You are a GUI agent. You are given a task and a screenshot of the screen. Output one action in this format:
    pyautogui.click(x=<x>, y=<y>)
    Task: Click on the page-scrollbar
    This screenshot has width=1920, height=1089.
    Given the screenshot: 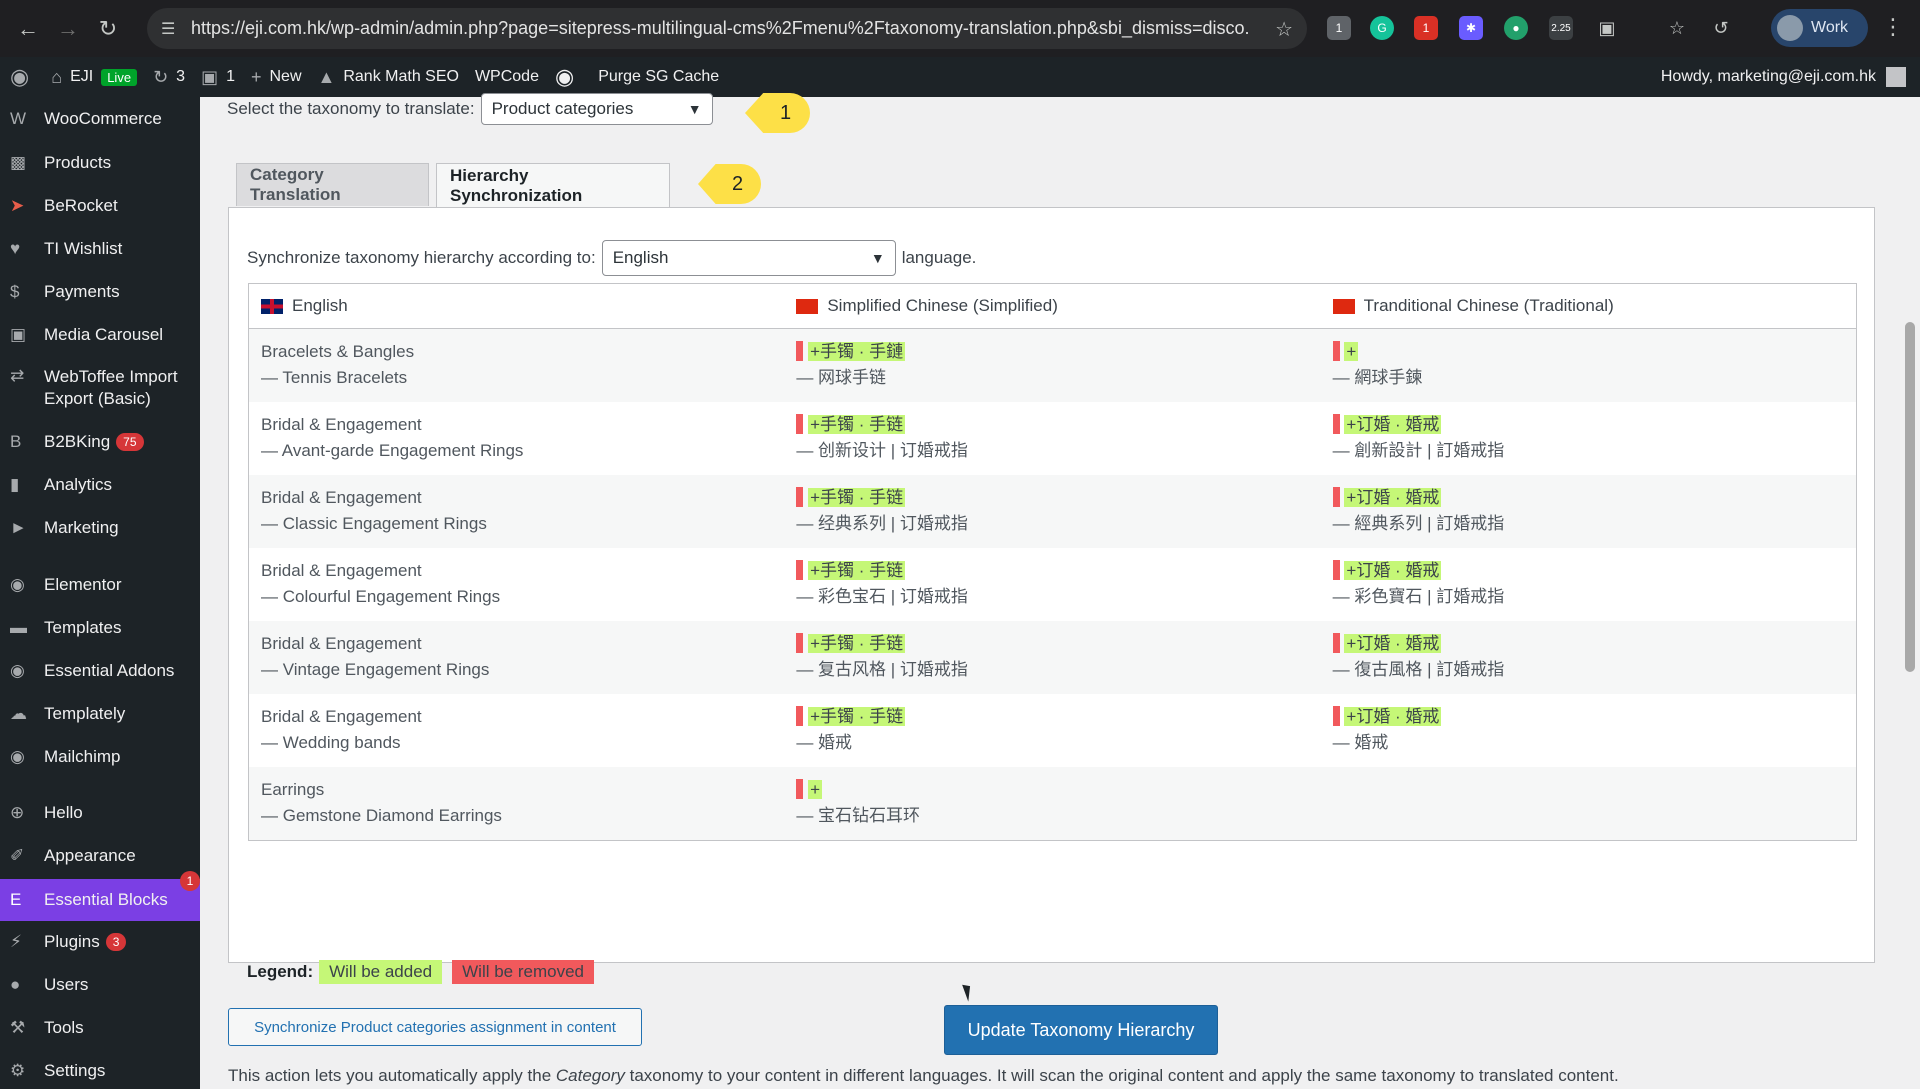 What is the action you would take?
    pyautogui.click(x=1910, y=593)
    